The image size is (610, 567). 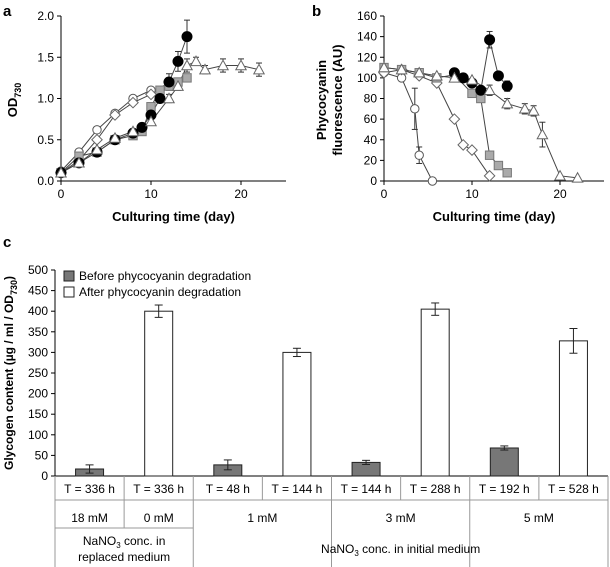 What do you see at coordinates (38, 311) in the screenshot?
I see `y-tick-label: 400` at bounding box center [38, 311].